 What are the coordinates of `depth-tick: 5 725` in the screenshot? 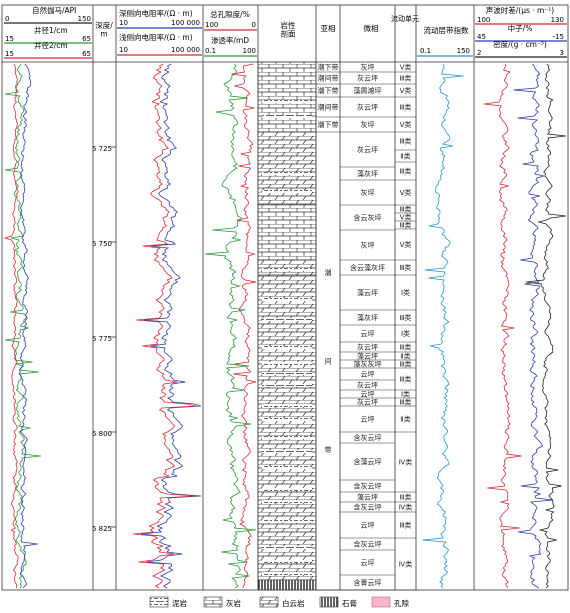 It's located at (102, 149).